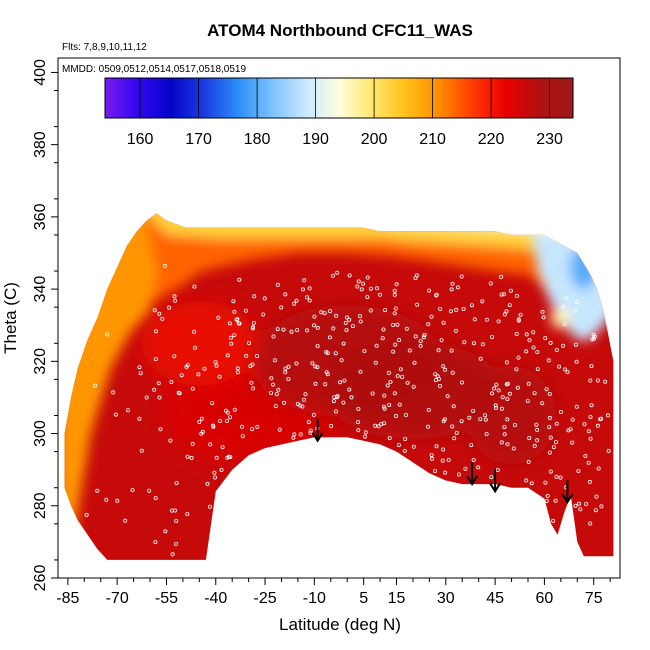 The height and width of the screenshot is (650, 650). What do you see at coordinates (40, 505) in the screenshot?
I see `y-tick-label: 280` at bounding box center [40, 505].